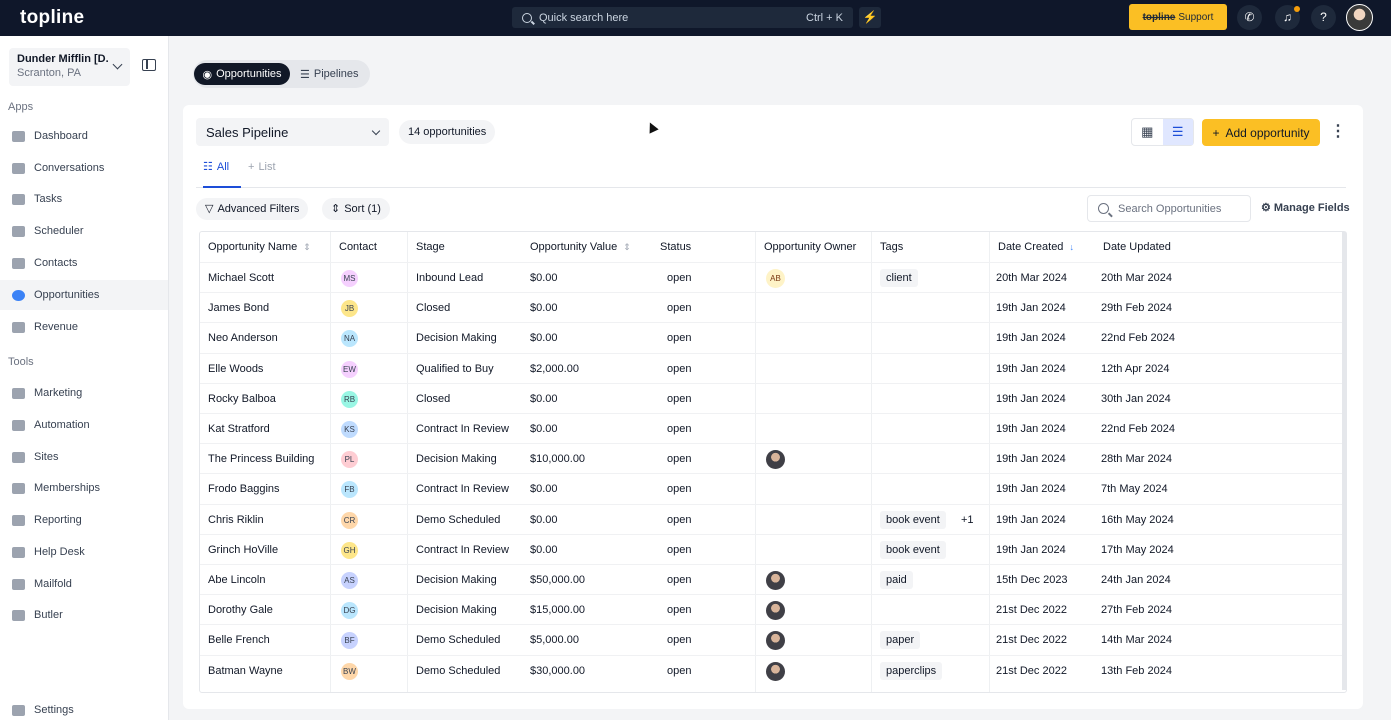 The height and width of the screenshot is (720, 1391). What do you see at coordinates (1338, 131) in the screenshot?
I see `more-options-icon: ⋮` at bounding box center [1338, 131].